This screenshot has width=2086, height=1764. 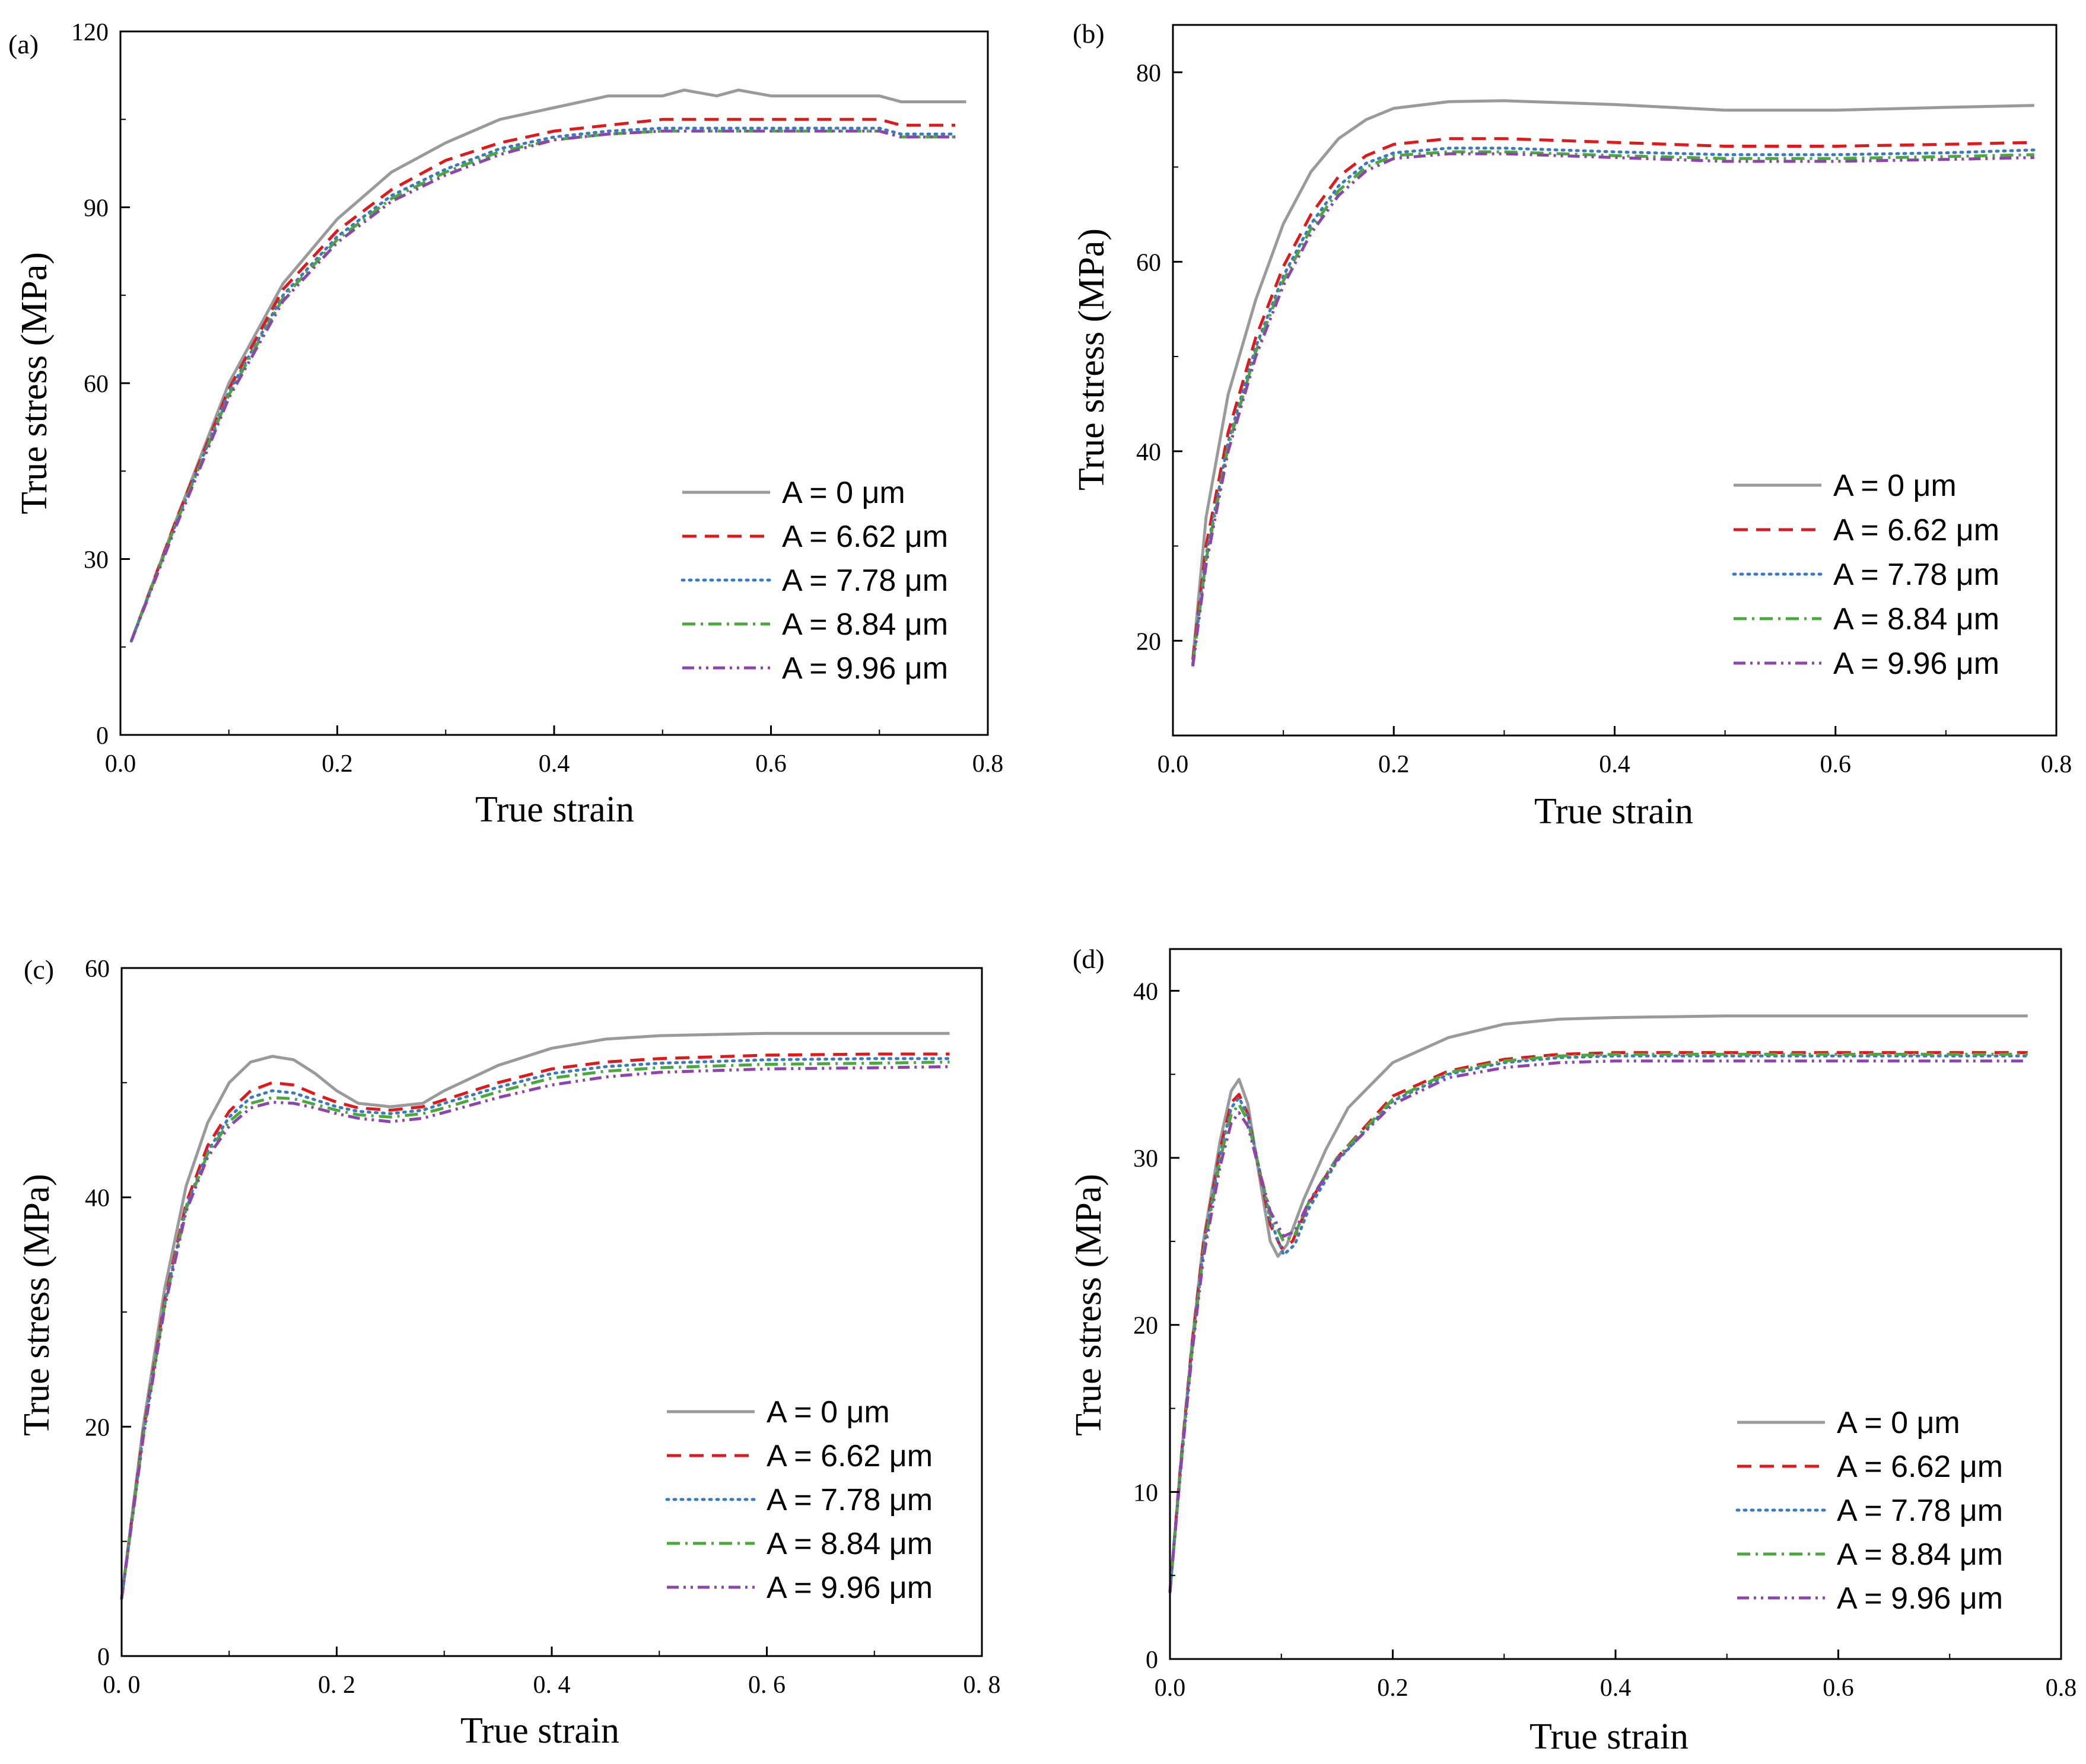 I want to click on x-tick-label: 0. 4, so click(x=552, y=1685).